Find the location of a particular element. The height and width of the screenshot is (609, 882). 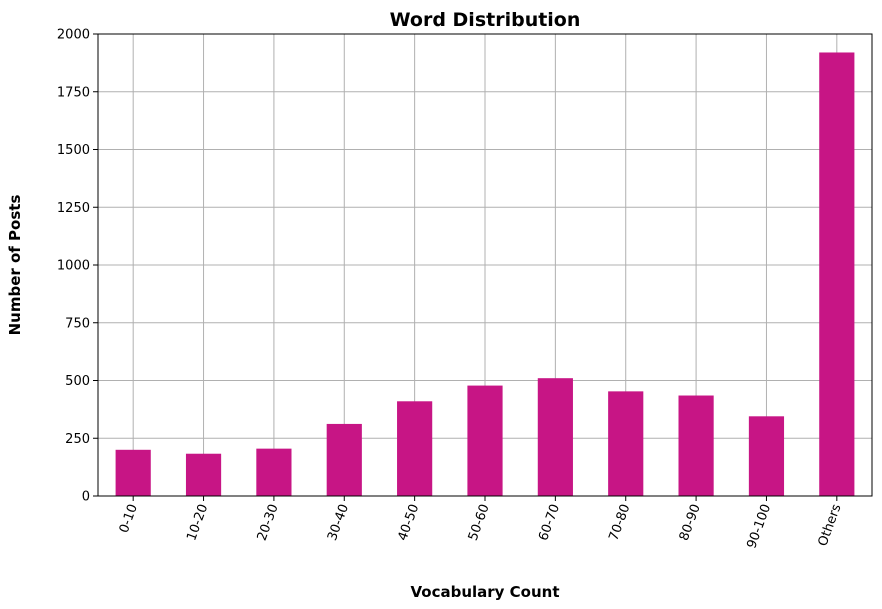

x-tick-label: 60-70 is located at coordinates (549, 522).